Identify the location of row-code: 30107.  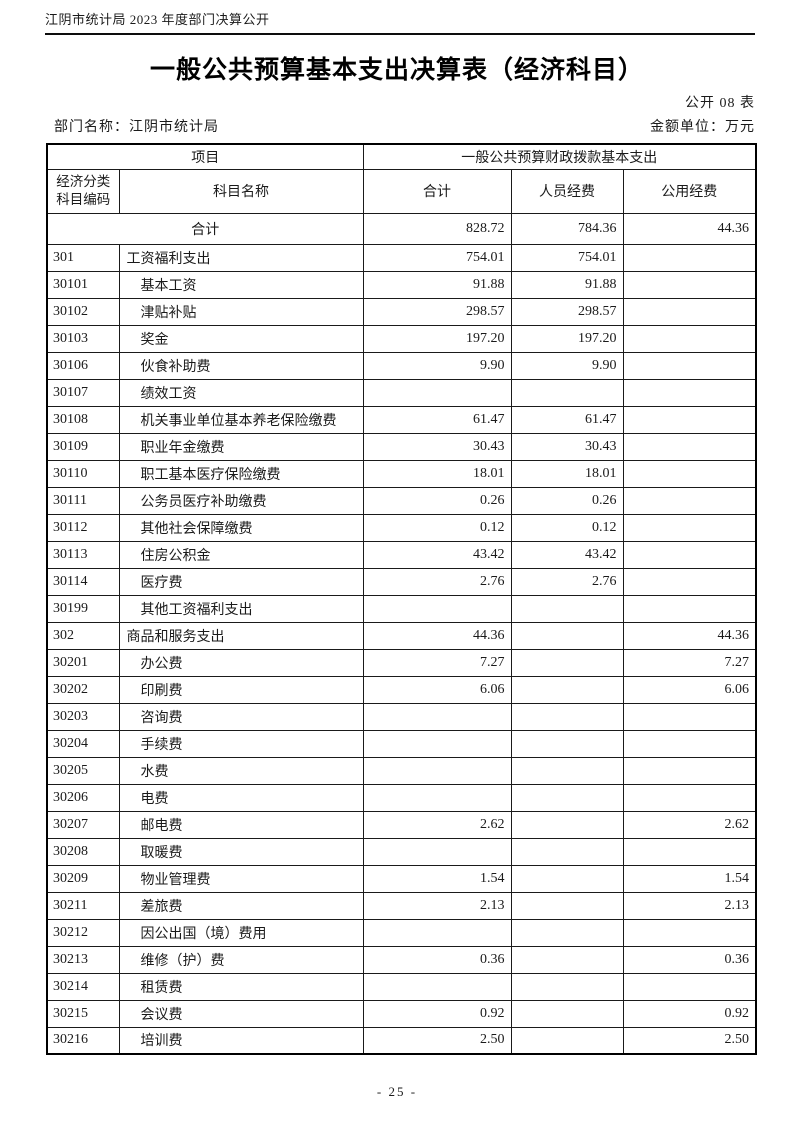
(83, 392).